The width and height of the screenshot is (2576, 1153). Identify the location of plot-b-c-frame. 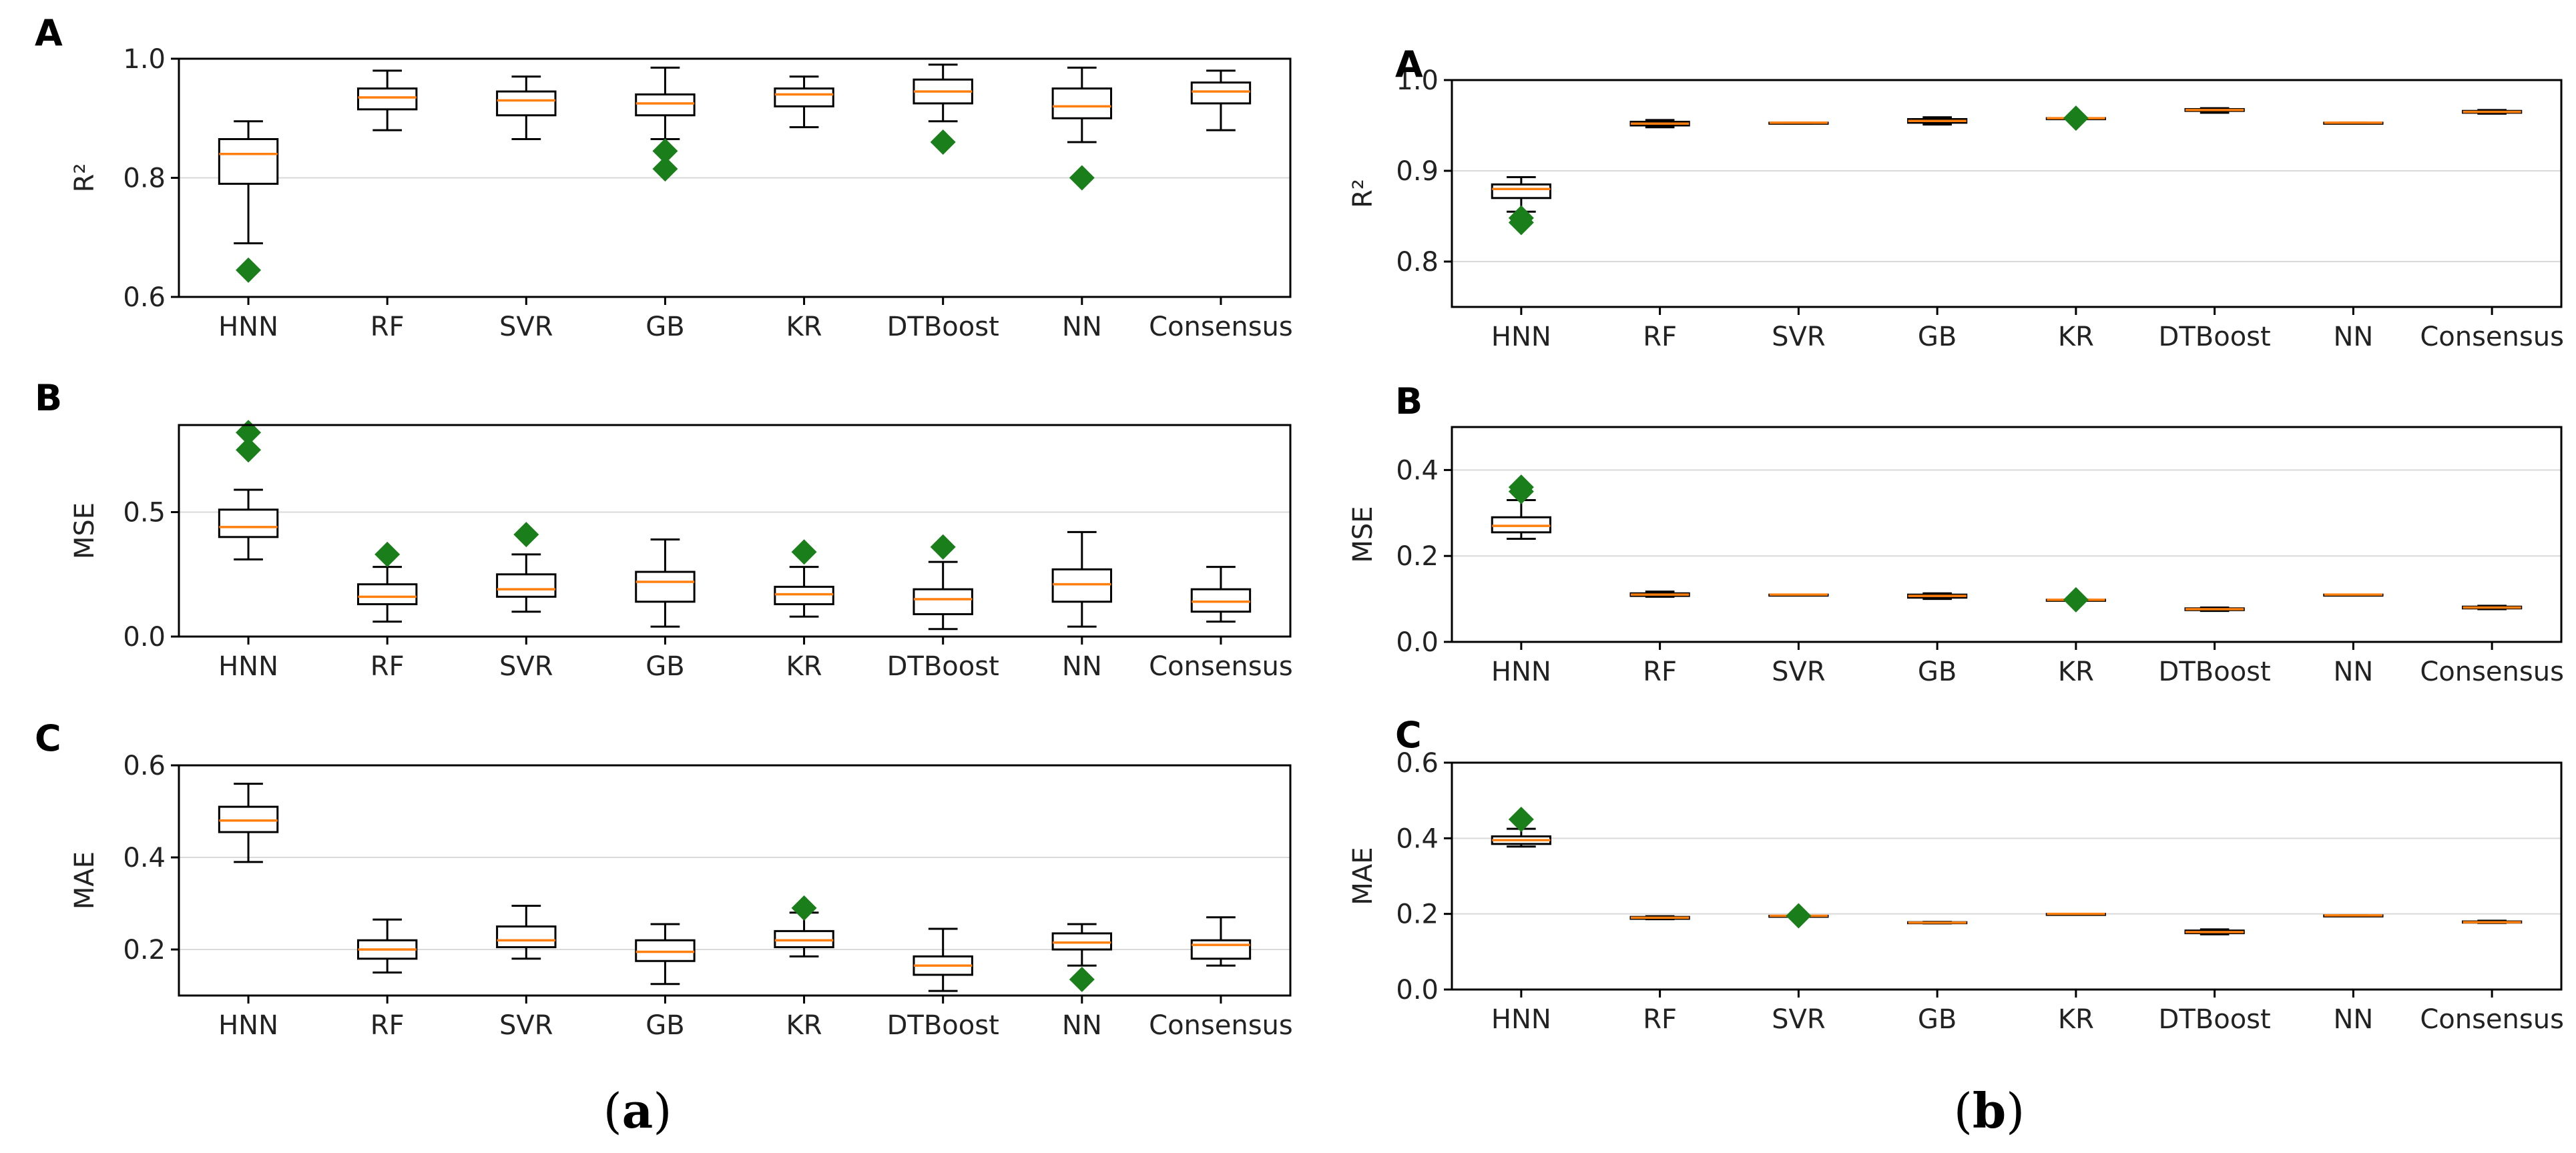
(2007, 876).